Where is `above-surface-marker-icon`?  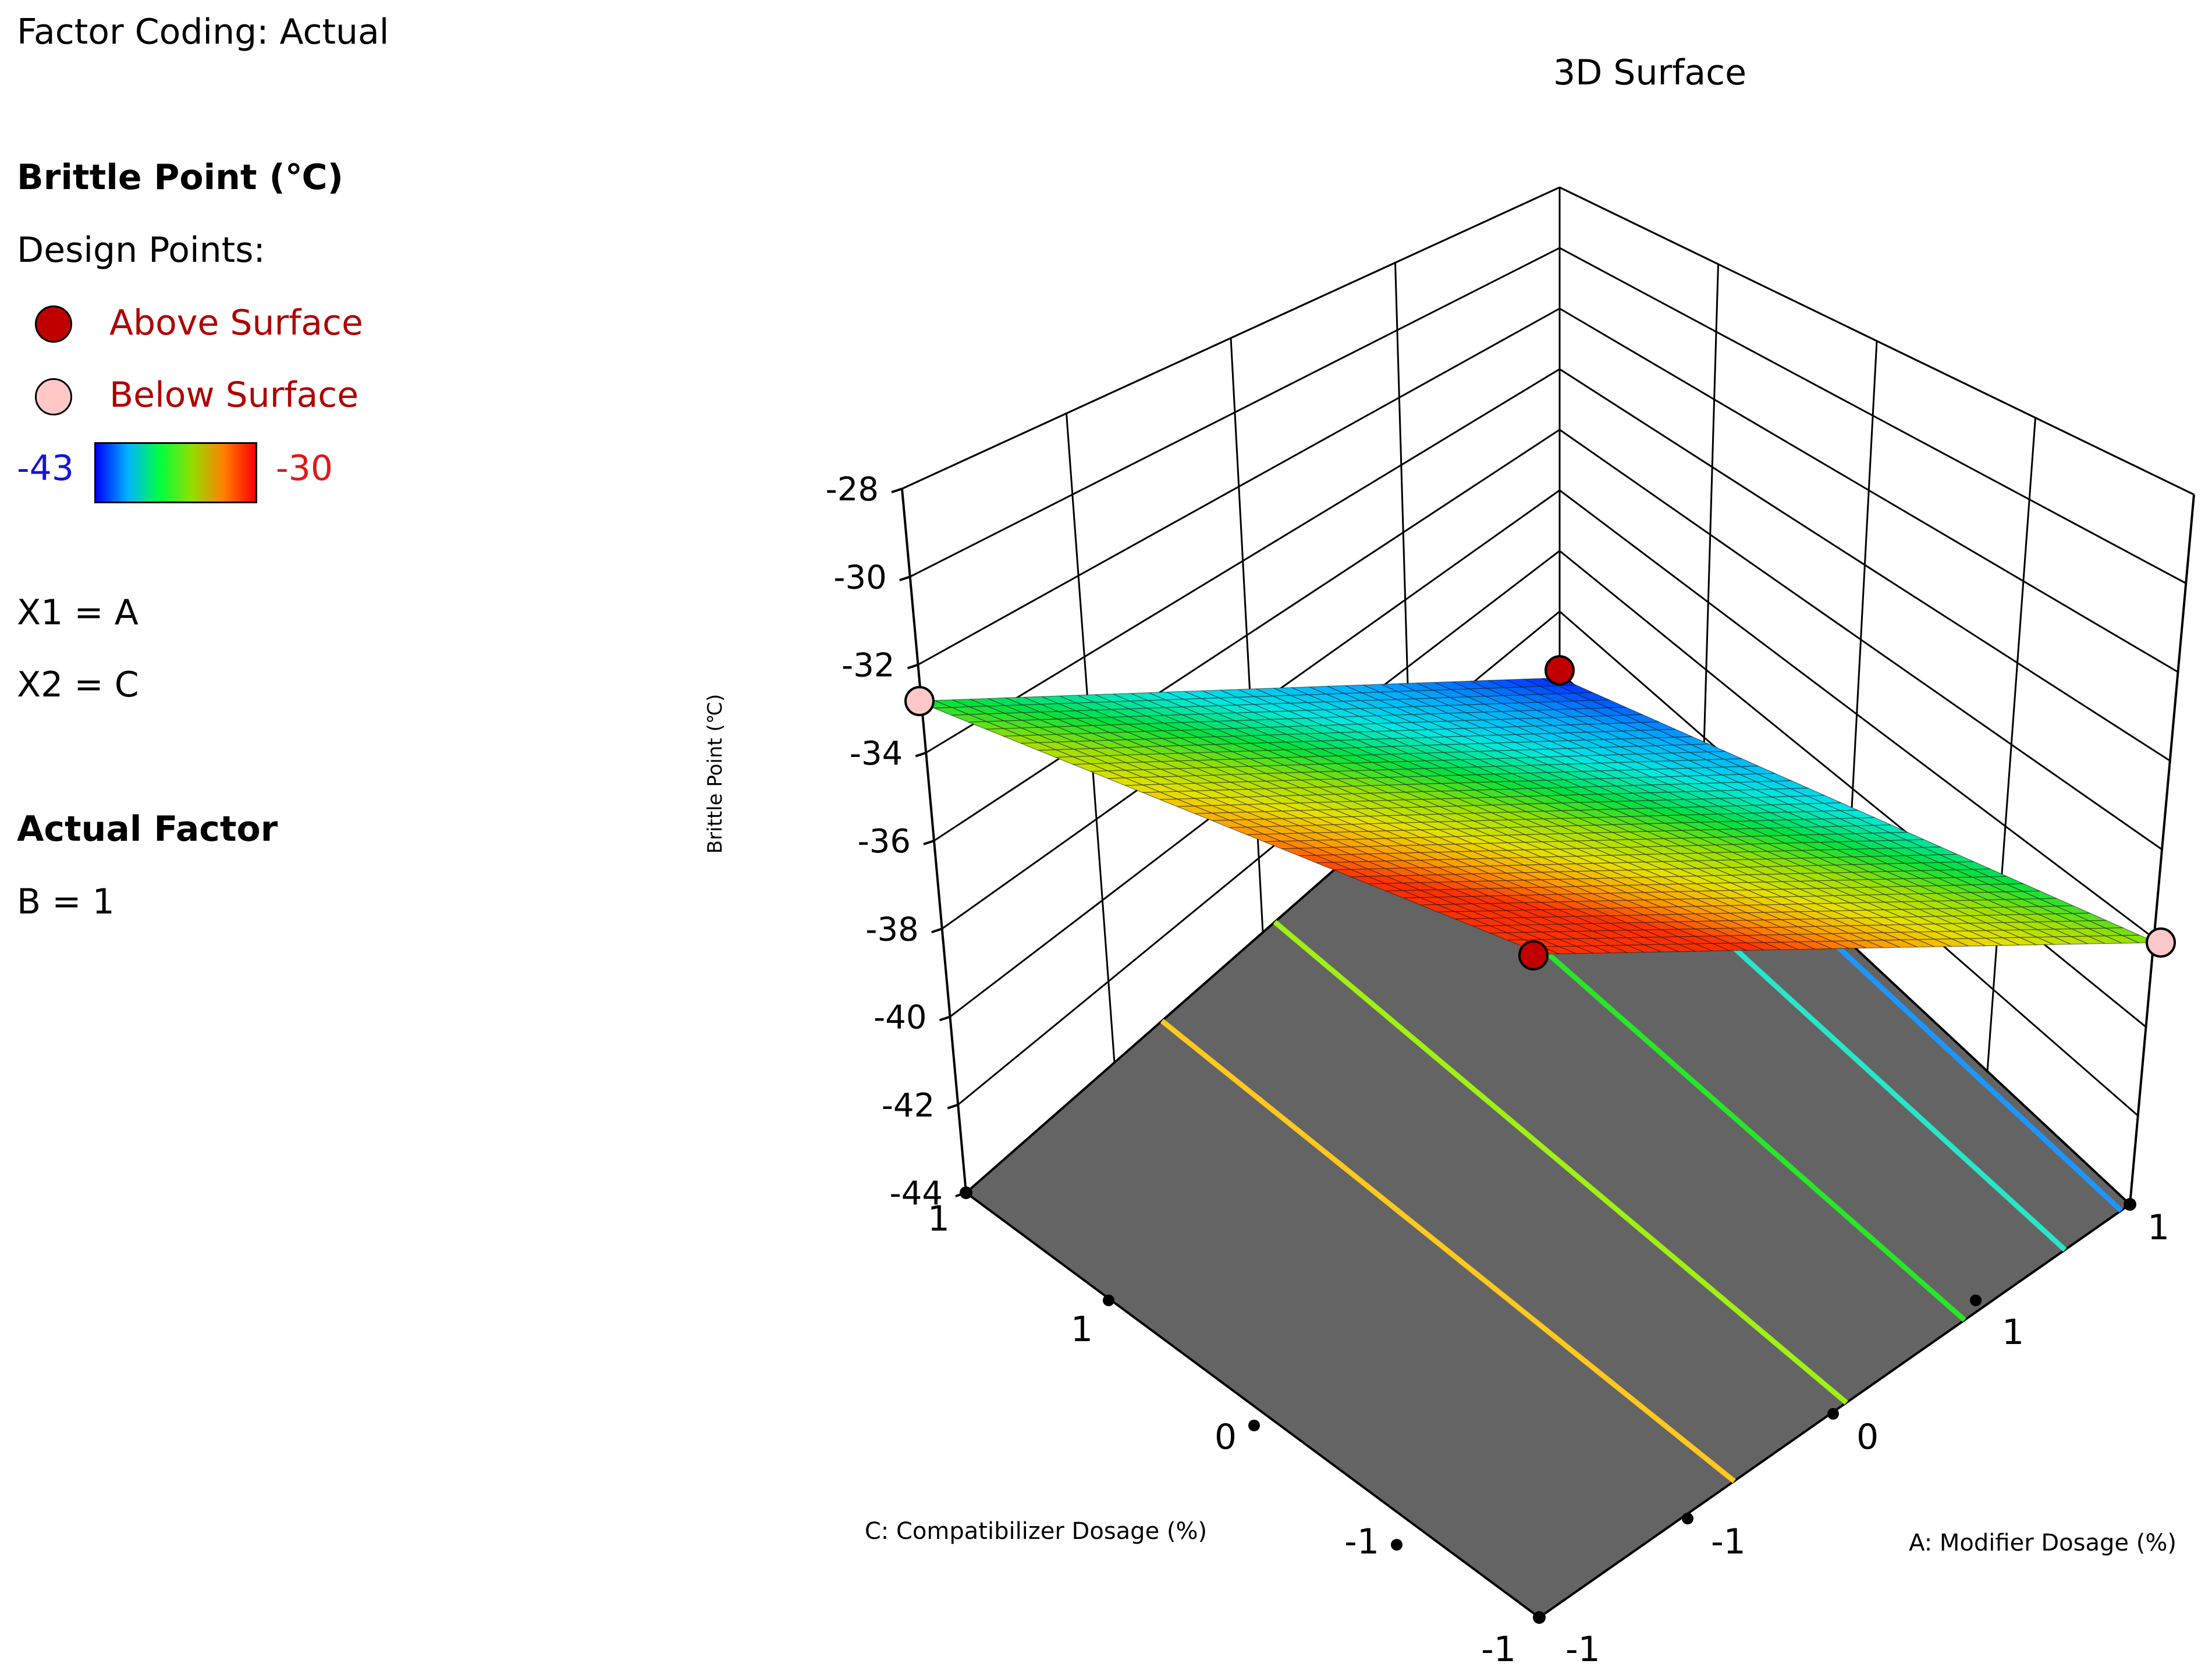
above-surface-marker-icon is located at coordinates (53, 324).